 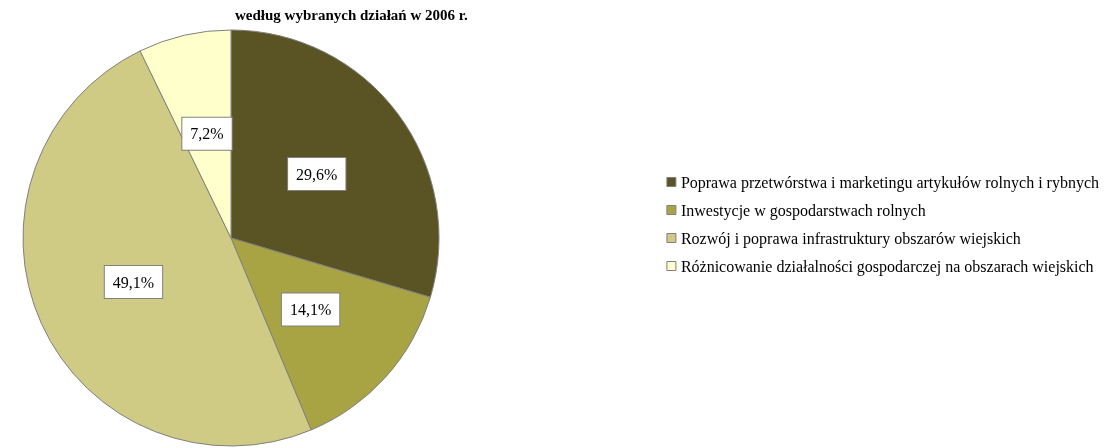 I want to click on legend-label: Inwestycje w gospodarstwach rolnych, so click(x=803, y=210).